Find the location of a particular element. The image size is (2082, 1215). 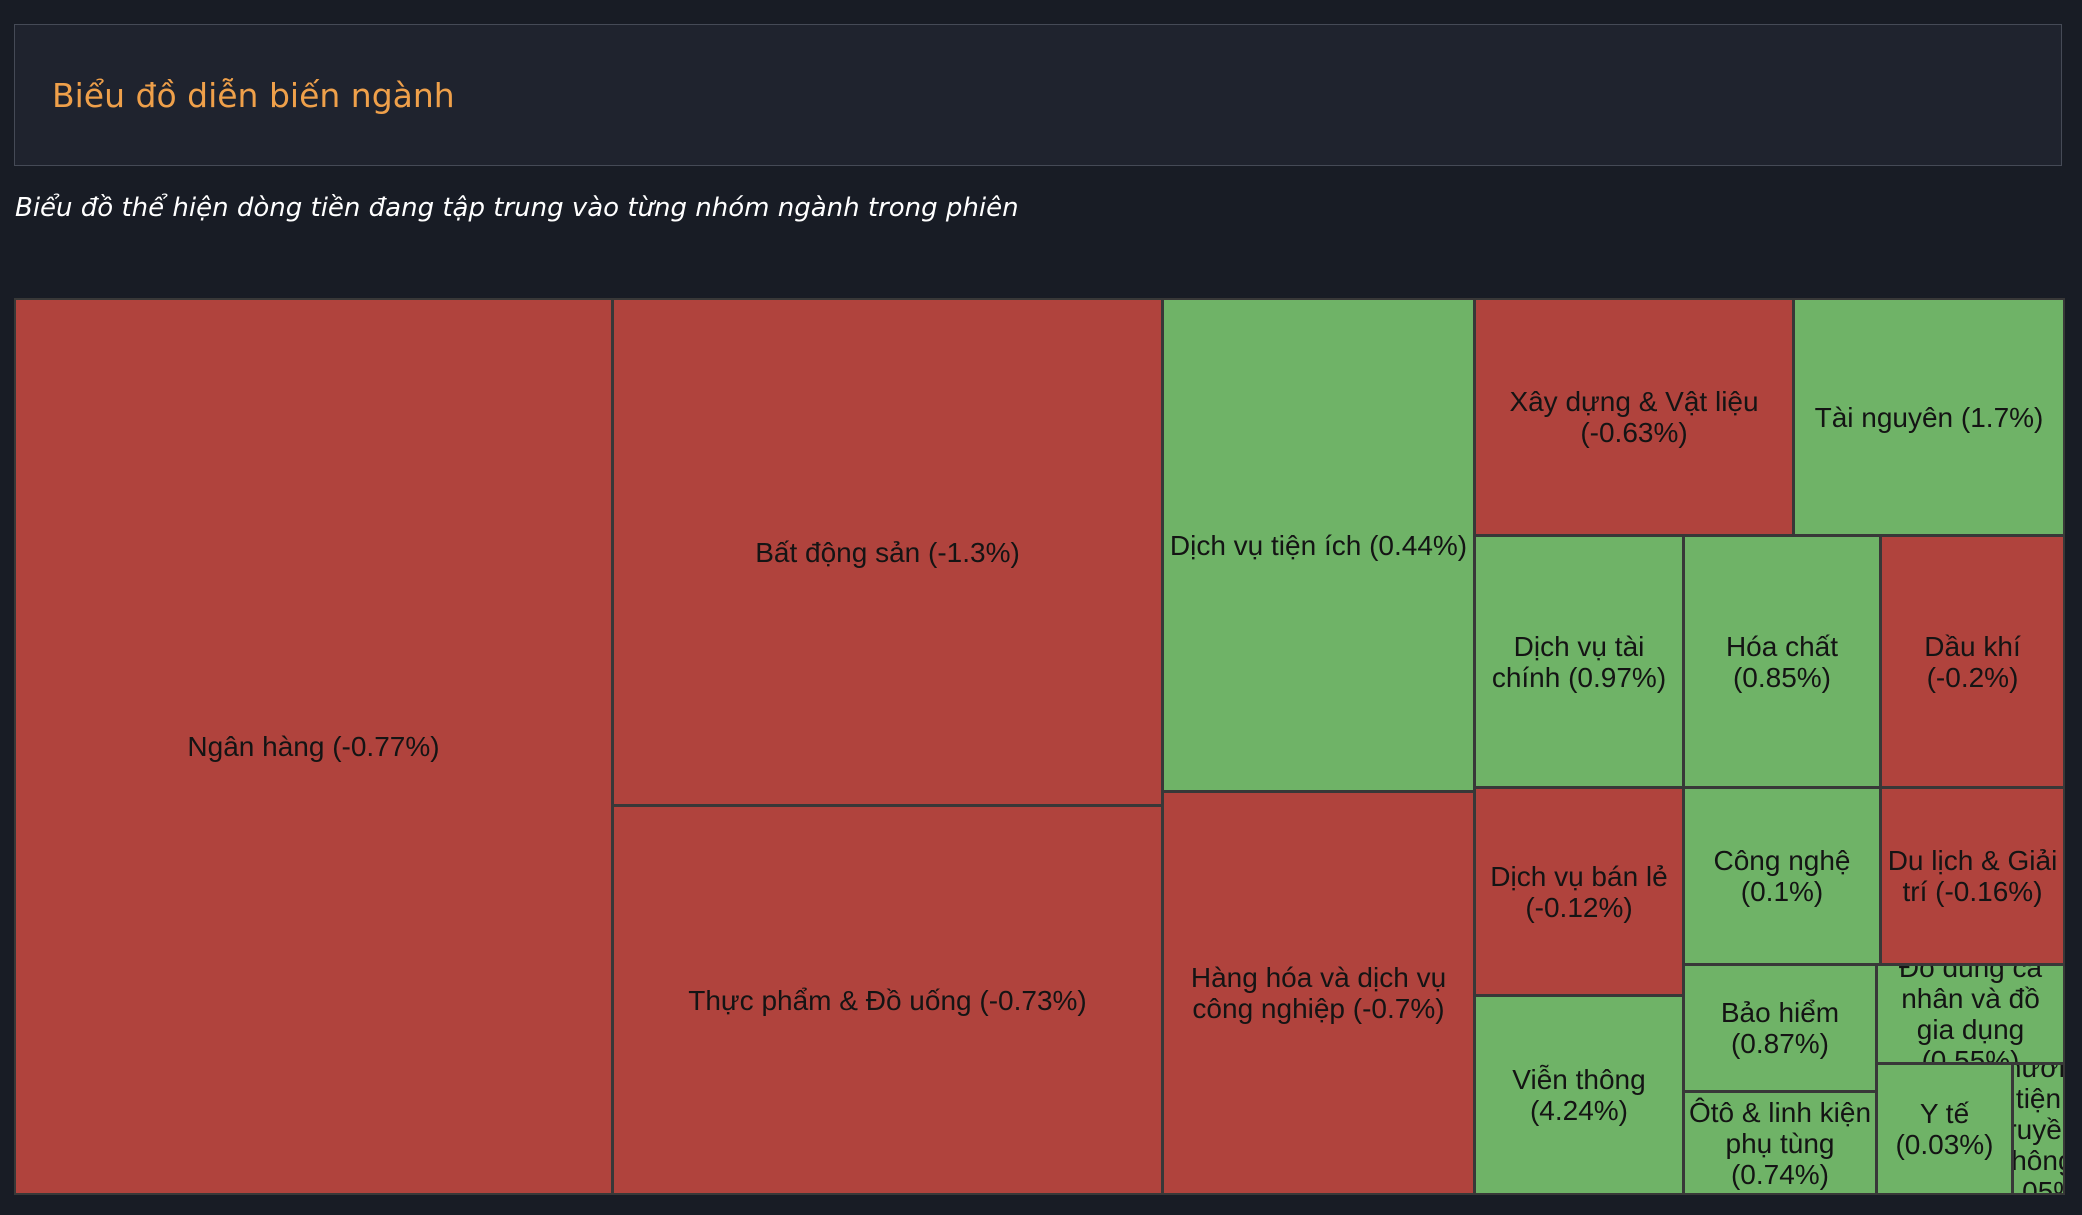

treemap-tile-dich-vu-ban-le: Dịch vụ bán lẻ (-0.12%) is located at coordinates (1579, 891).